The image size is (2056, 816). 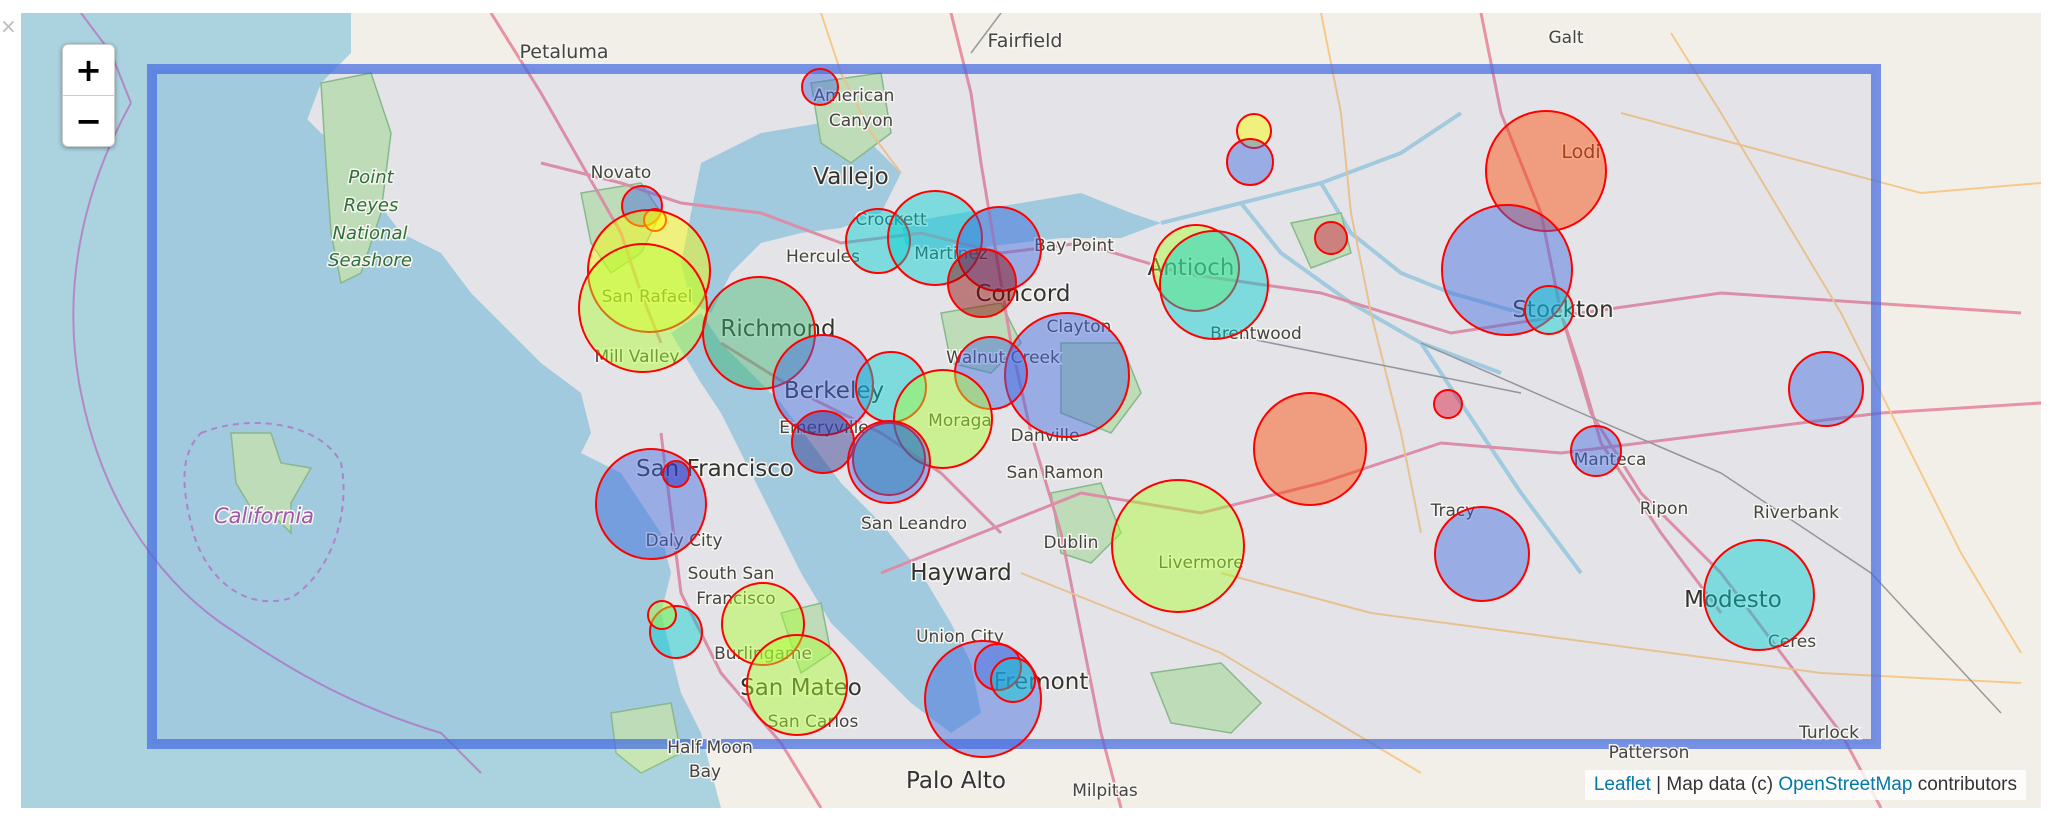 I want to click on place-label-national: National, so click(x=369, y=233).